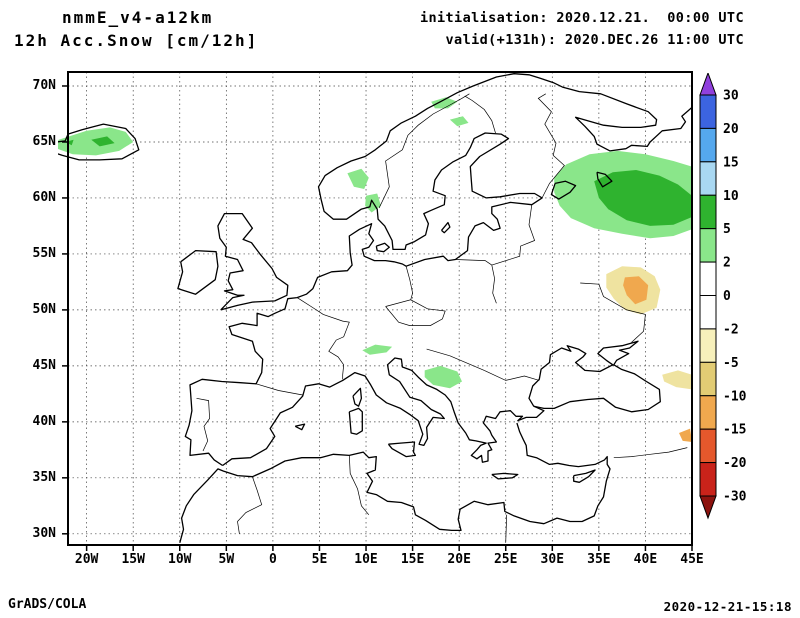  Describe the element at coordinates (357, 397) in the screenshot. I see `coast-corsica` at that location.